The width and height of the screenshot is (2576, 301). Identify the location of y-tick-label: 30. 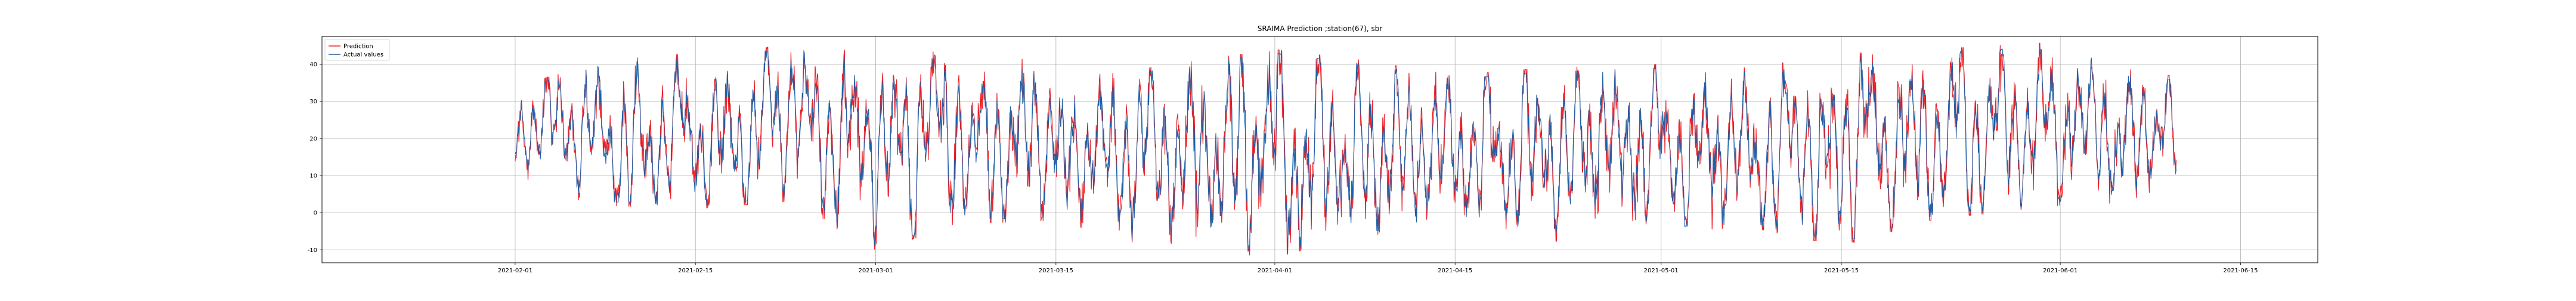
(313, 102).